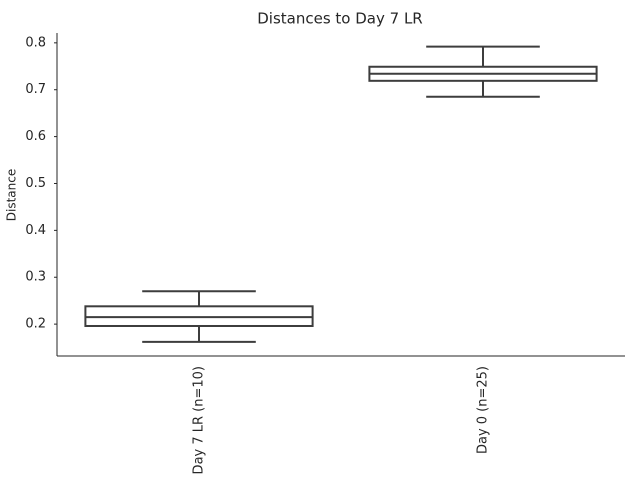 The image size is (640, 480). I want to click on x-tick-label: Day 7 LR (n=10), so click(199, 420).